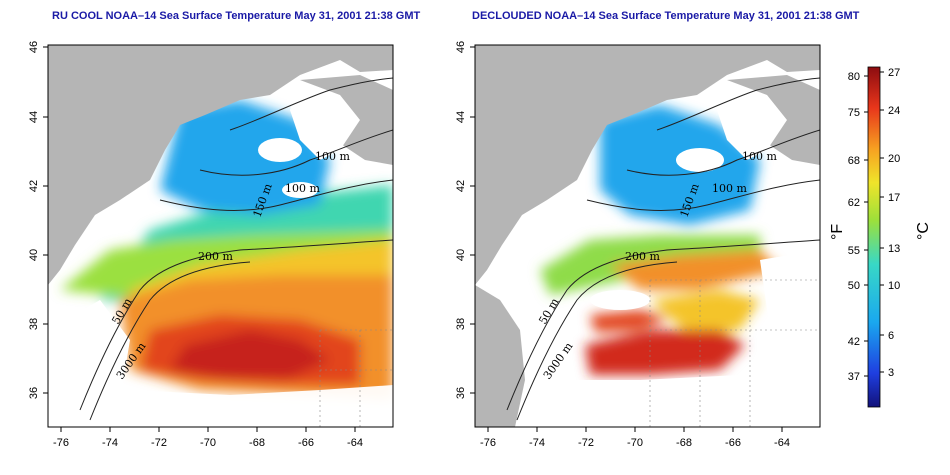 Image resolution: width=950 pixels, height=475 pixels. What do you see at coordinates (752, 120) in the screenshot?
I see `right-shelf` at bounding box center [752, 120].